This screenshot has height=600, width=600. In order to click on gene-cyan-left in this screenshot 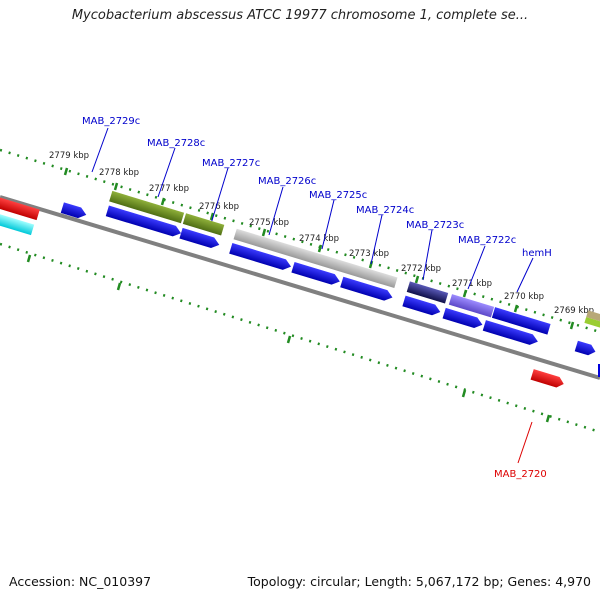, I will do `click(17, 223)`.